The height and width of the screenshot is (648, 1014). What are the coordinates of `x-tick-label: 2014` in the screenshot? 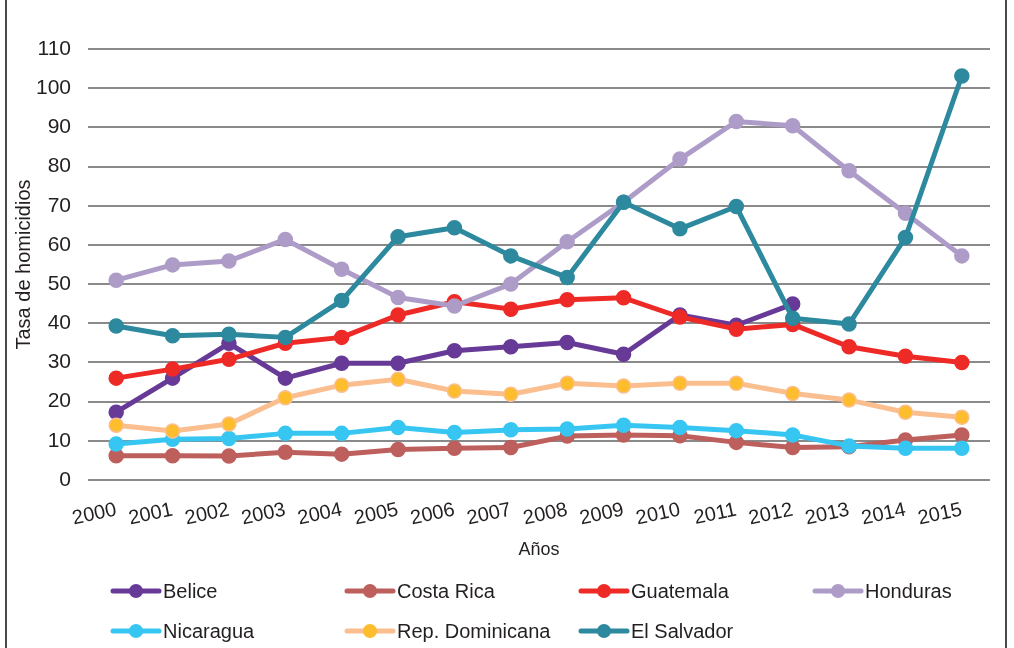 It's located at (883, 513).